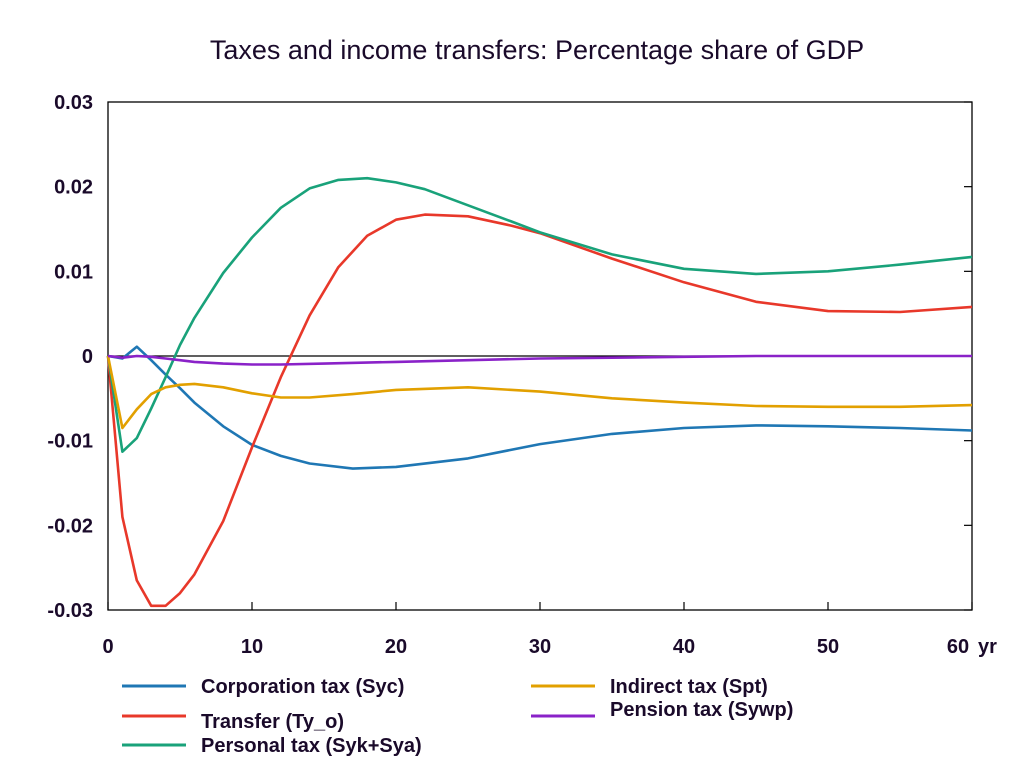 This screenshot has width=1024, height=778. I want to click on legend-label: Pension tax (Sywp), so click(701, 710).